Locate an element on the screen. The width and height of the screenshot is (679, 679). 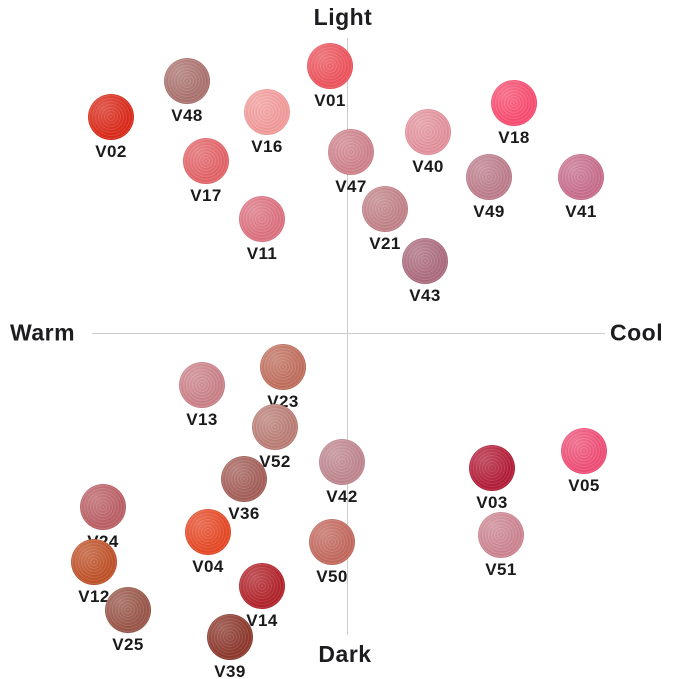
shade-label: V49 is located at coordinates (489, 211).